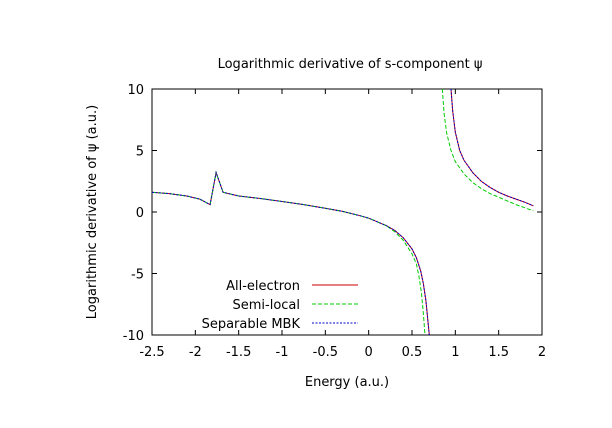 This screenshot has height=428, width=612. What do you see at coordinates (140, 213) in the screenshot?
I see `y-tick-label: 0` at bounding box center [140, 213].